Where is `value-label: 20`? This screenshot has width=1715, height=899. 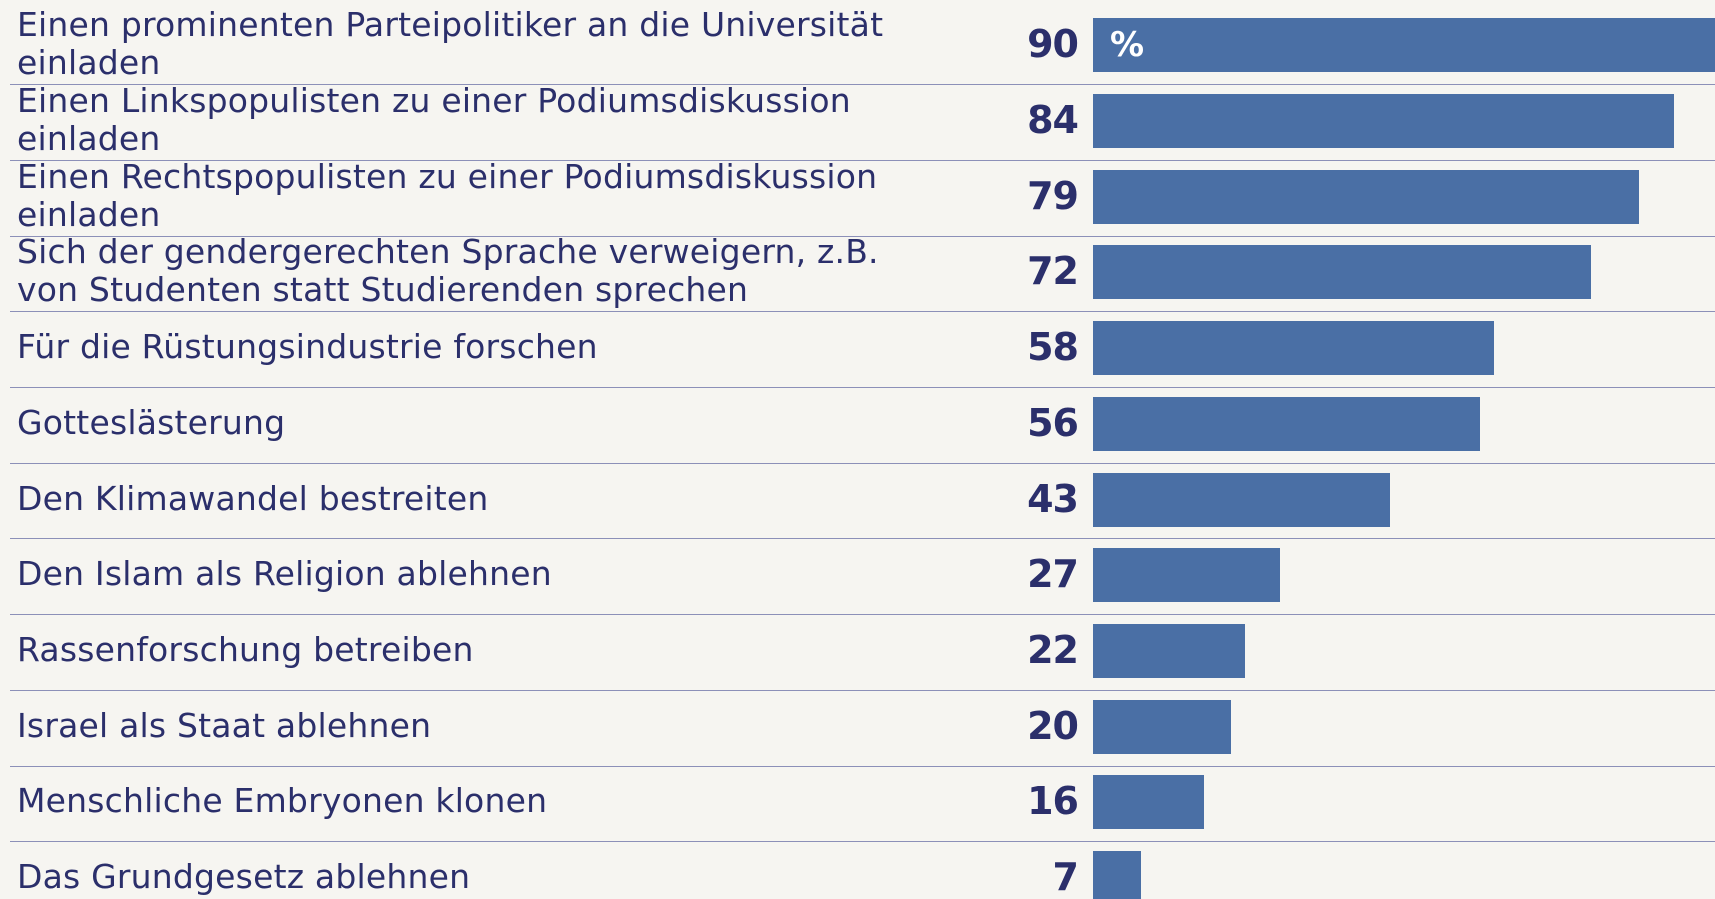
value-label: 20 is located at coordinates (1053, 725).